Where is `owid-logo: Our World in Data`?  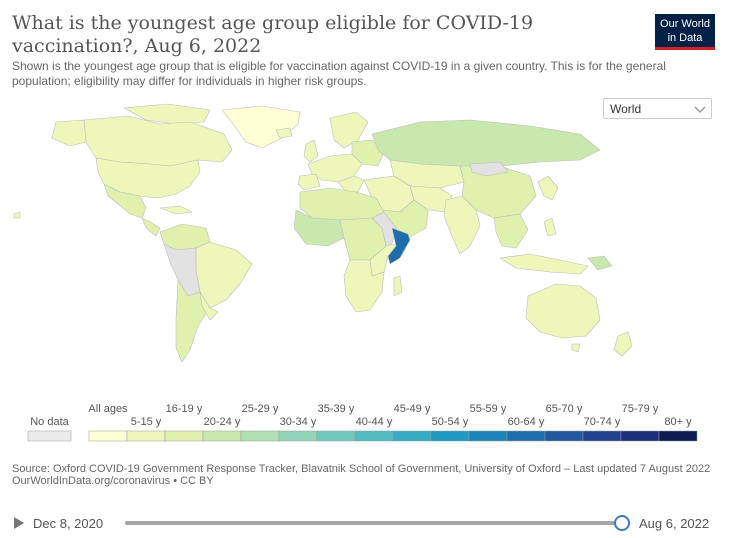
owid-logo: Our World in Data is located at coordinates (685, 32).